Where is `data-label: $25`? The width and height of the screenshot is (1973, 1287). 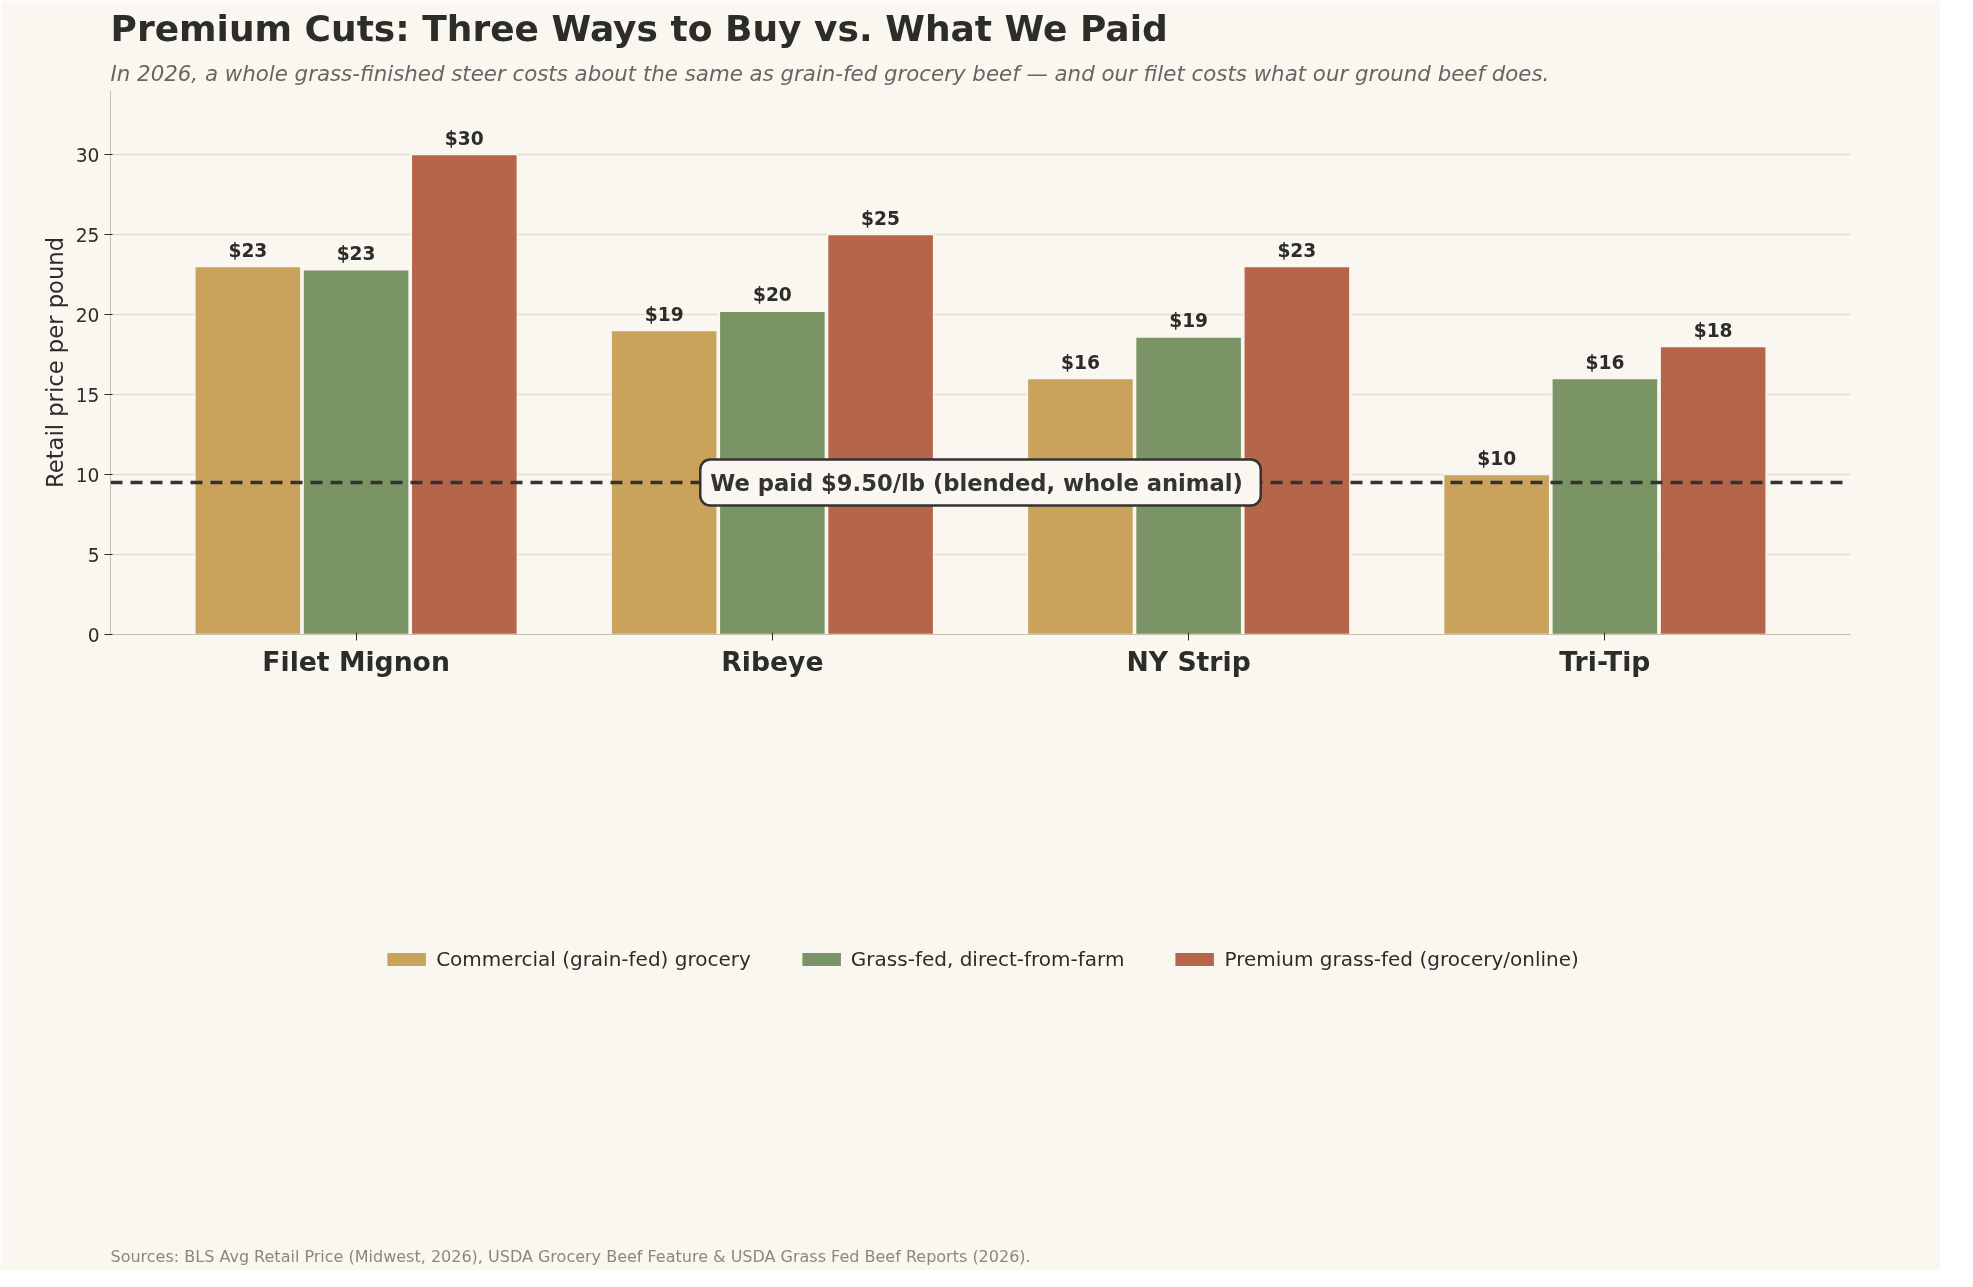
data-label: $25 is located at coordinates (881, 218).